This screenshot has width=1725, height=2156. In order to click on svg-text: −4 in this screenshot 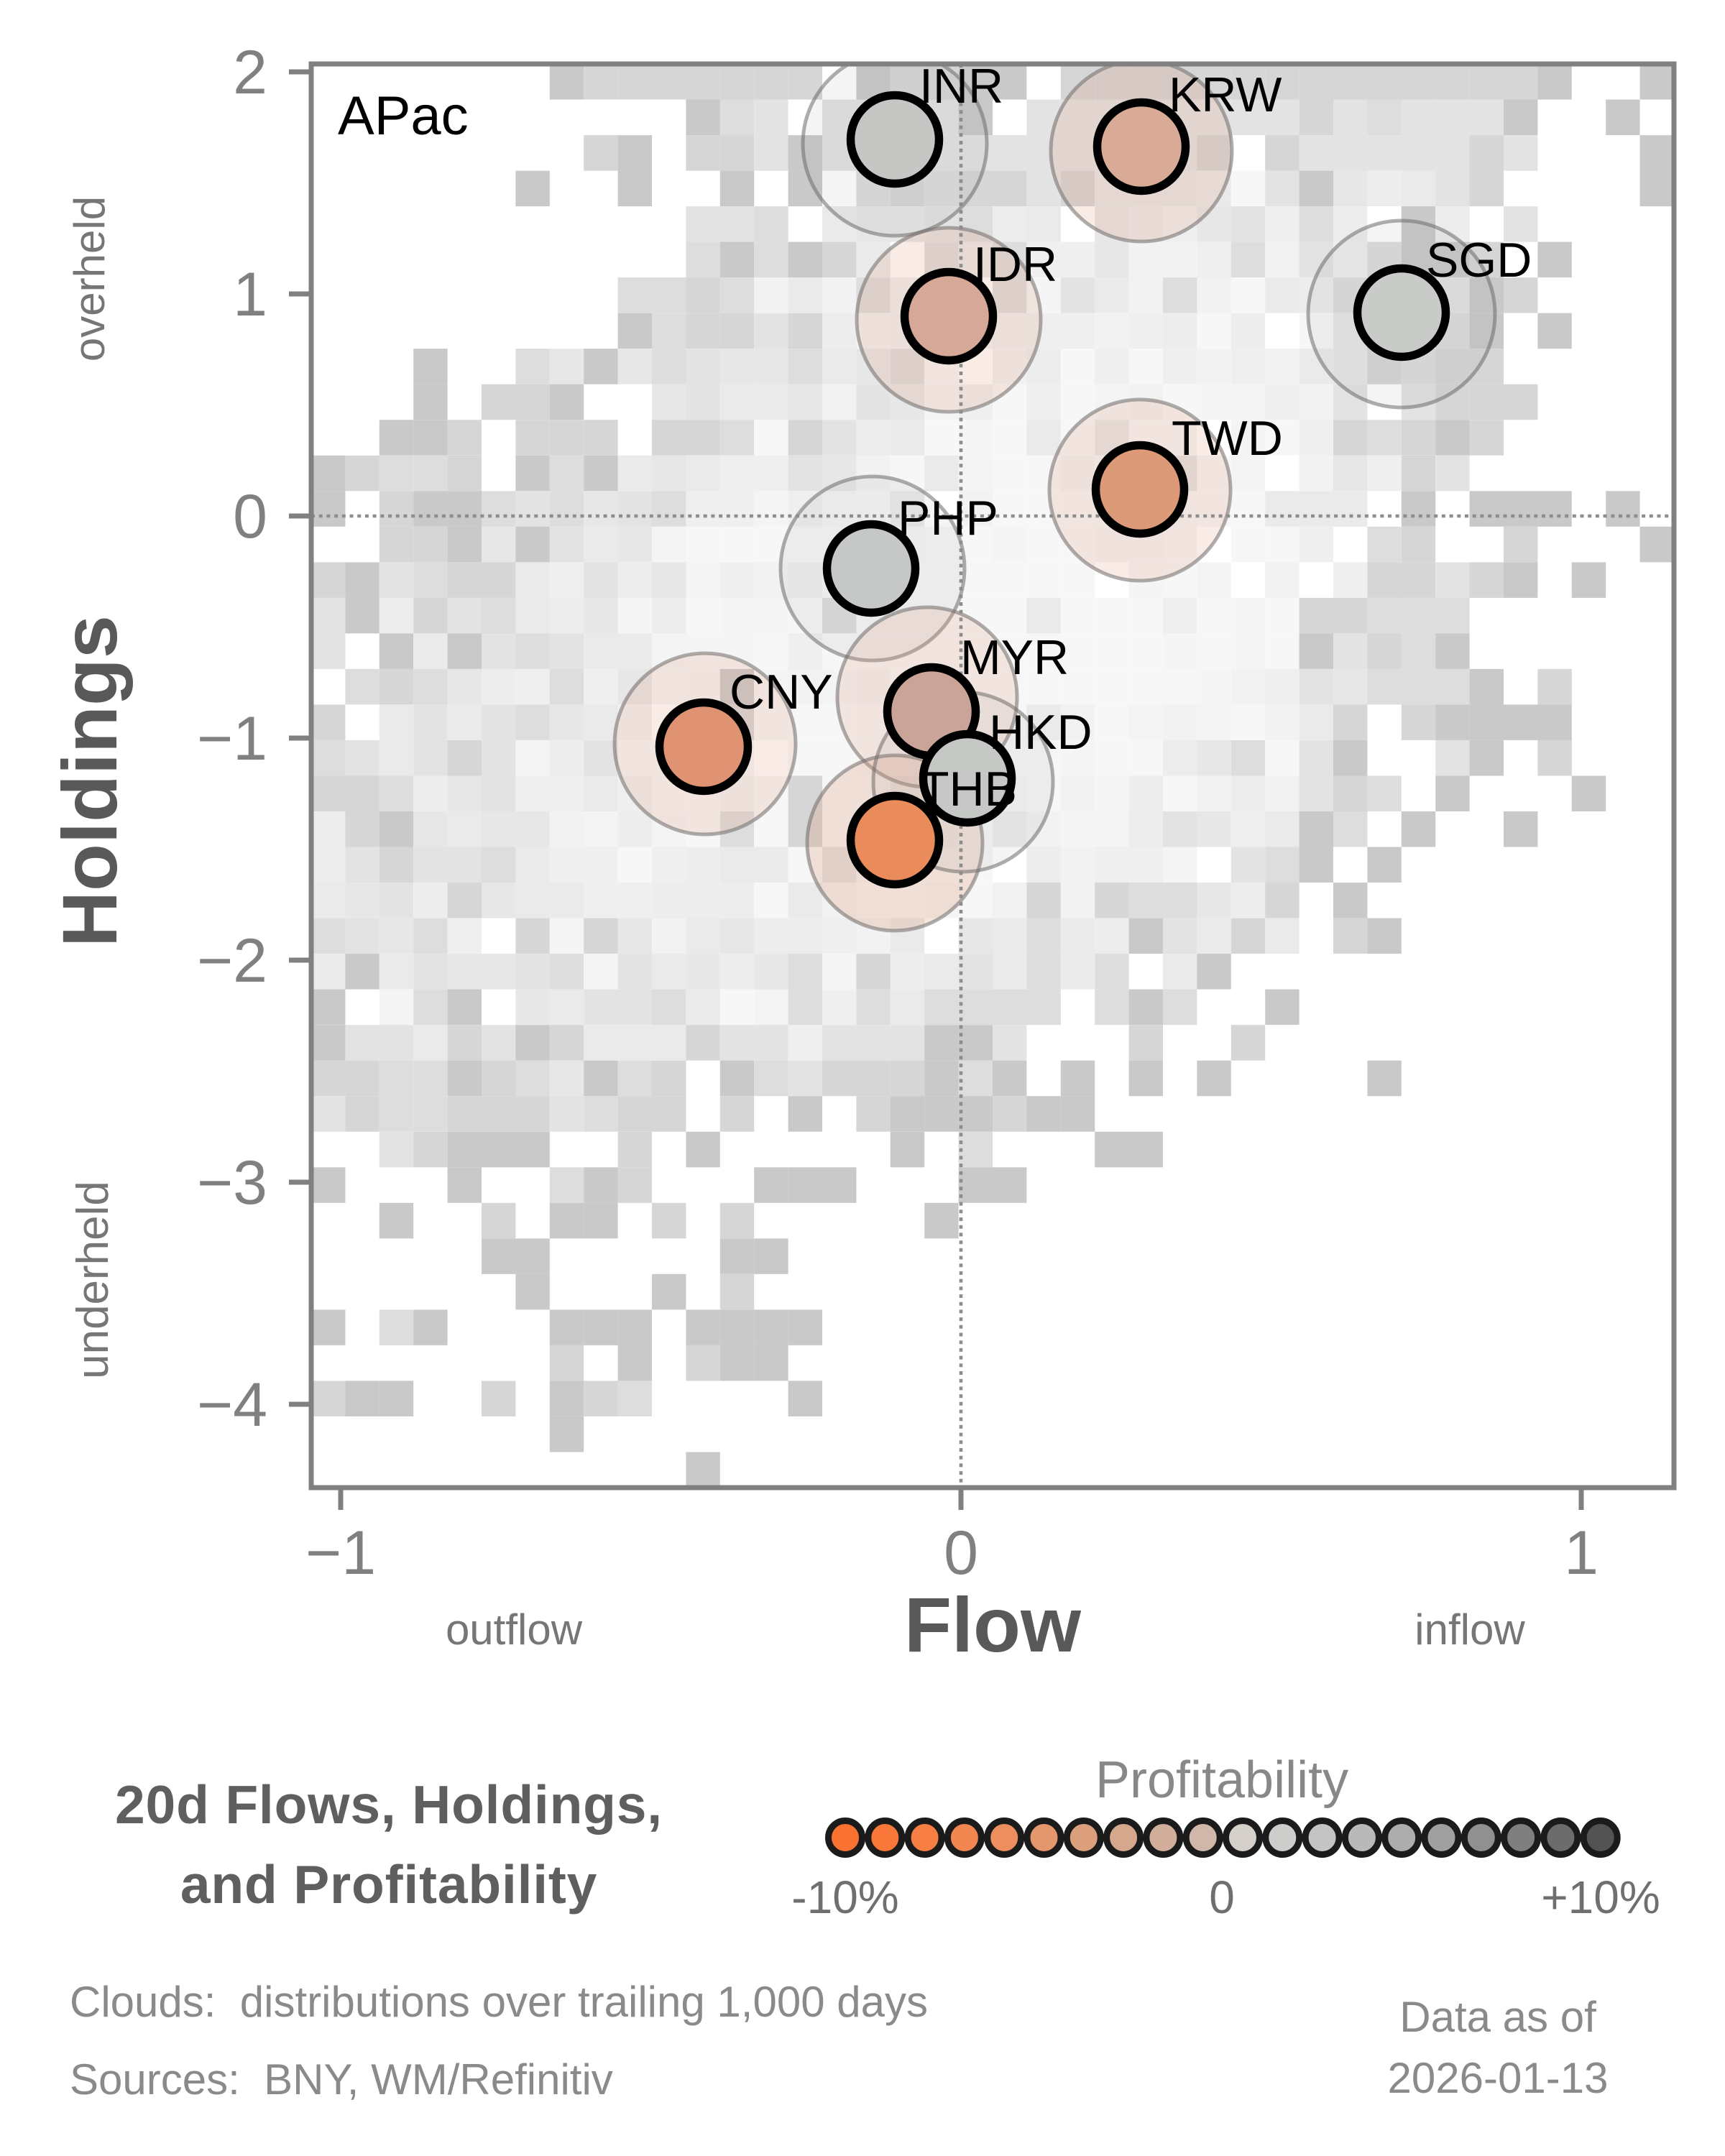, I will do `click(232, 1404)`.